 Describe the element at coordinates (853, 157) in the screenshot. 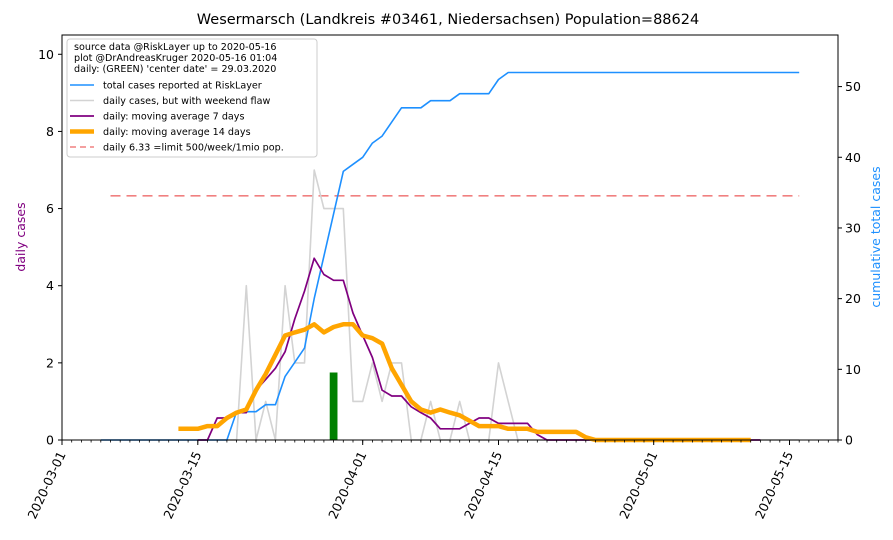

I see `y-tick-label-right: 40` at that location.